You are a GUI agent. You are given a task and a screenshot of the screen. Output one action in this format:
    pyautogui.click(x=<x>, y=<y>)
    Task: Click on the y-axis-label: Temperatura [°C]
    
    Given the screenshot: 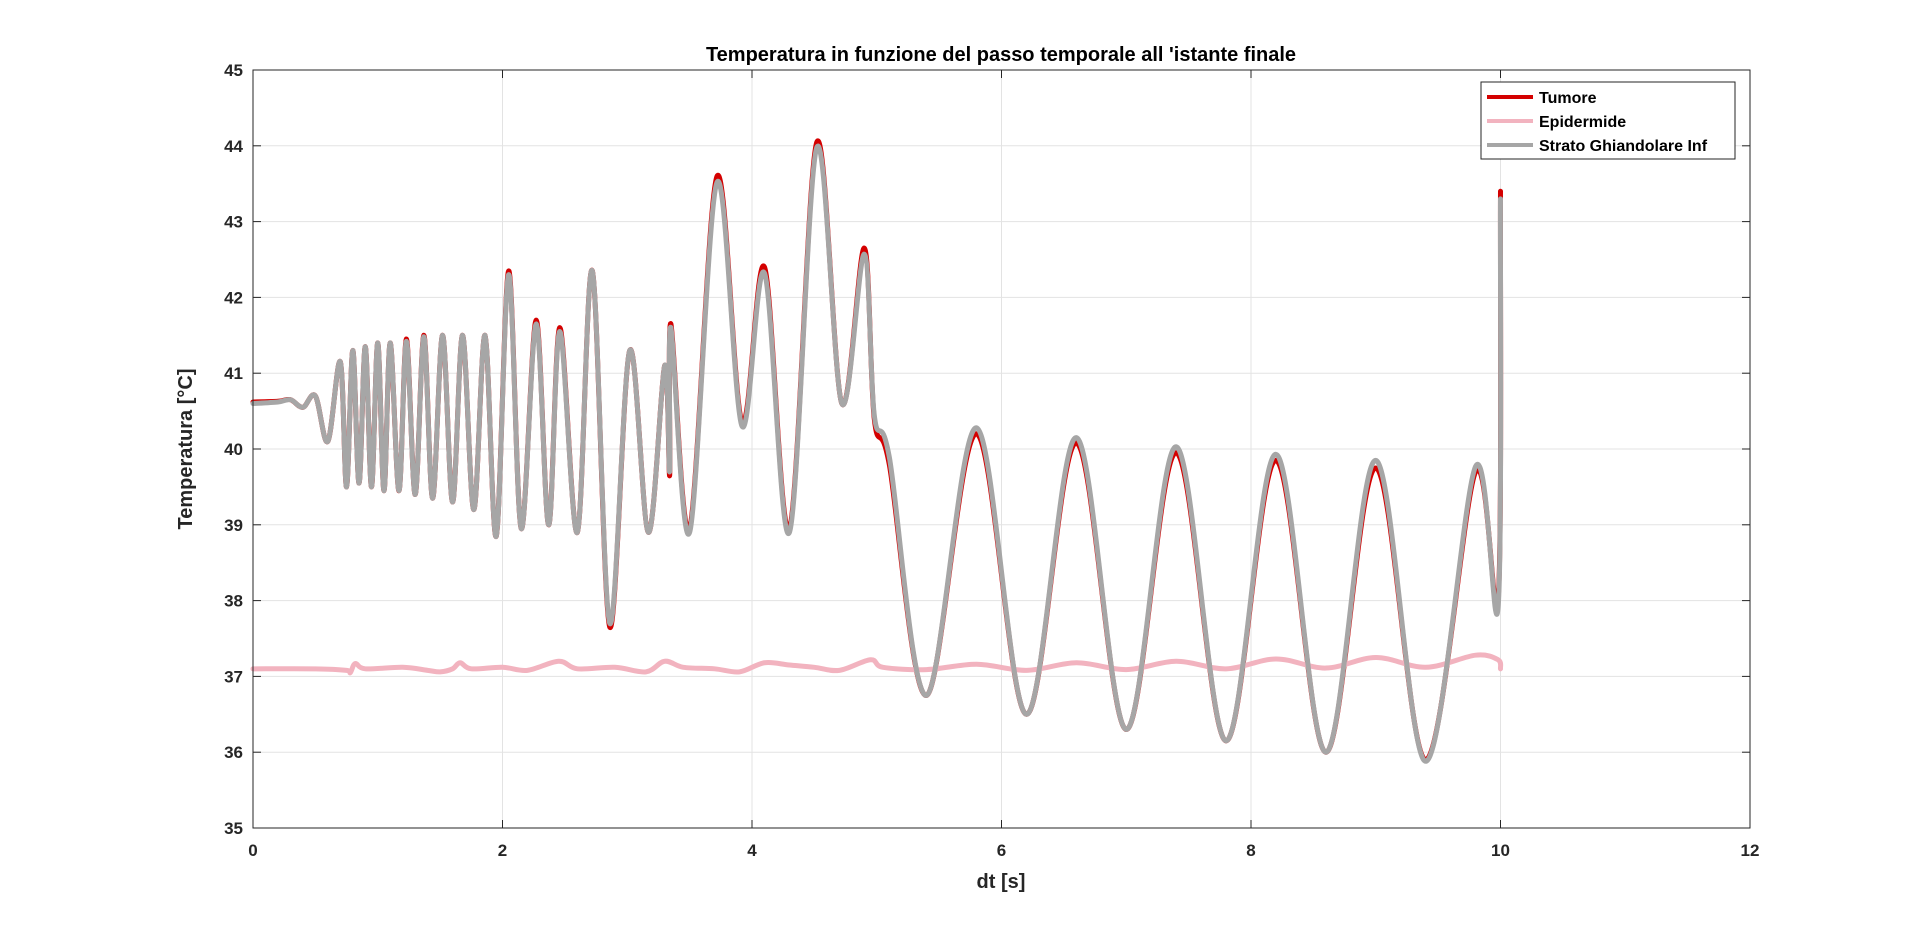 What is the action you would take?
    pyautogui.click(x=186, y=449)
    